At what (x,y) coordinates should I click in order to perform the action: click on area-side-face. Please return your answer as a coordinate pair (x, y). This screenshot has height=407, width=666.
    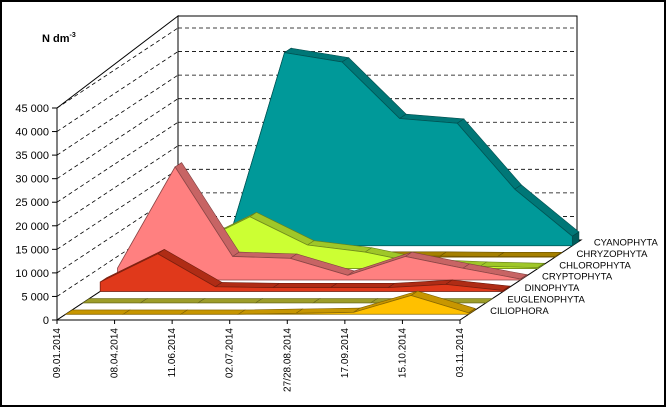
    Looking at the image, I should click on (489, 301).